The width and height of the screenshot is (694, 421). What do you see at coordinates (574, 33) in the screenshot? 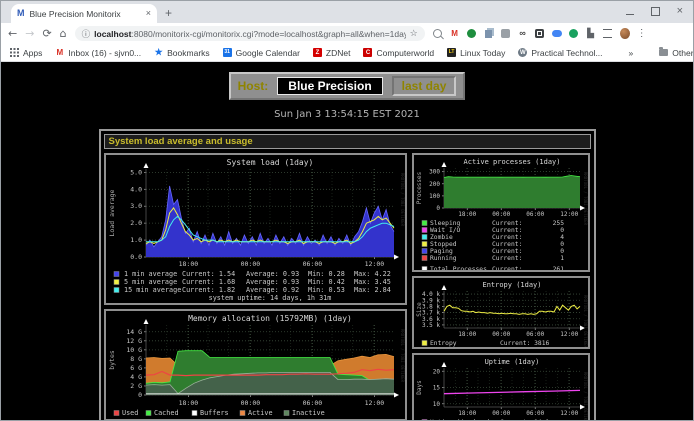
I see `green-circle-extension-icon` at bounding box center [574, 33].